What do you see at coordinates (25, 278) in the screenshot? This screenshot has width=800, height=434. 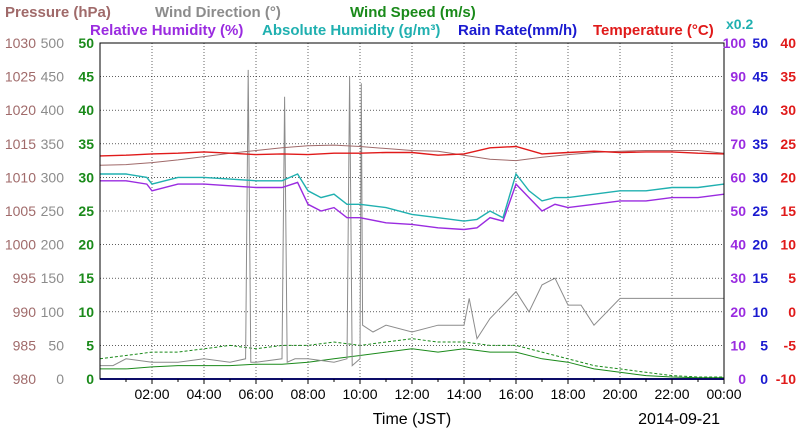 I see `left-tick-label-pressure: 995` at bounding box center [25, 278].